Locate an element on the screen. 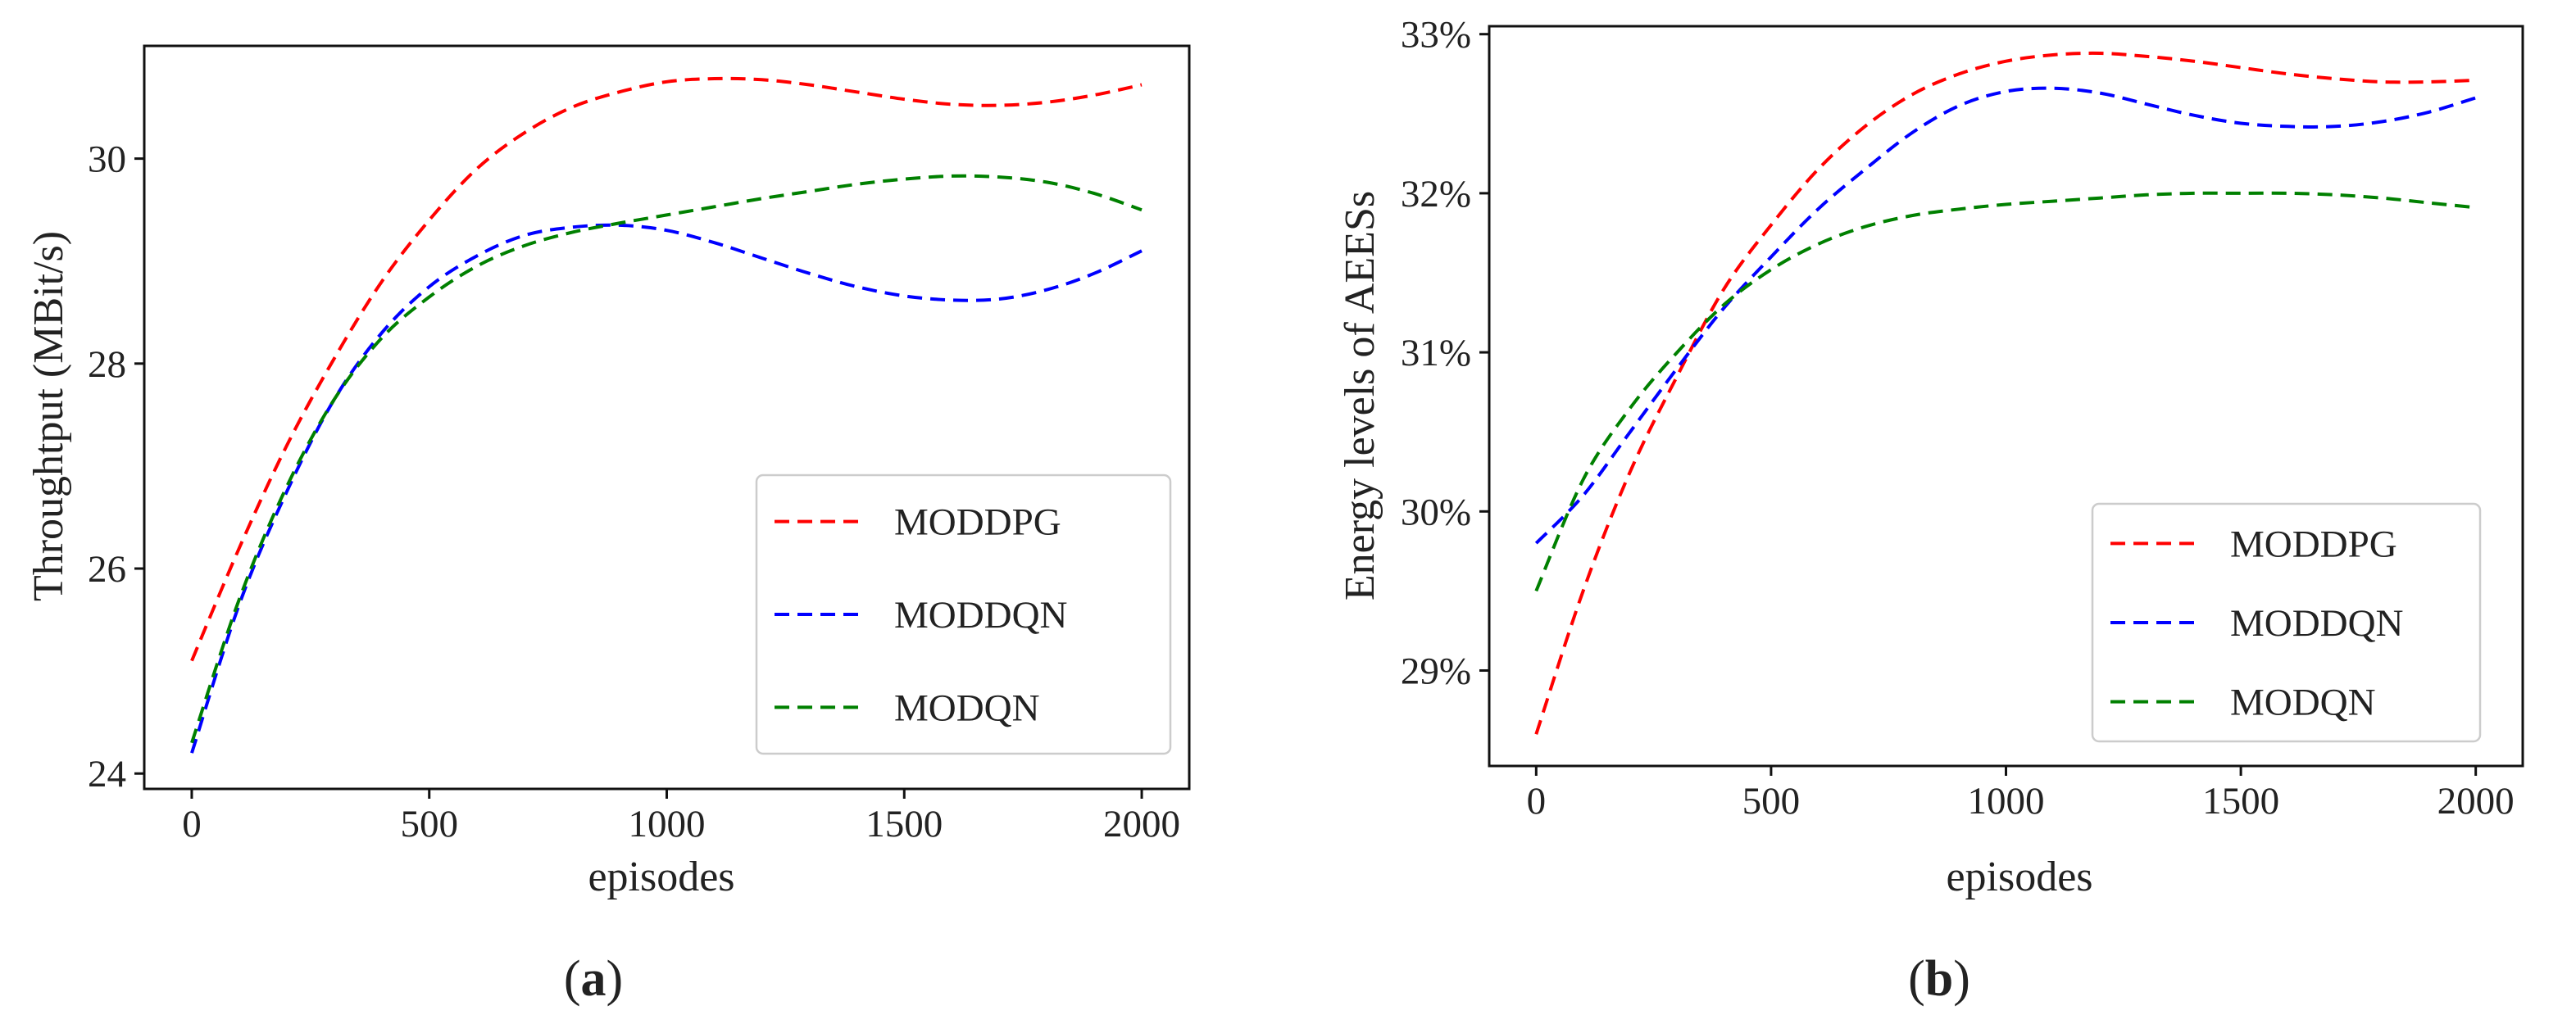 The height and width of the screenshot is (1015, 2576). panel-caption-letter: a is located at coordinates (594, 979).